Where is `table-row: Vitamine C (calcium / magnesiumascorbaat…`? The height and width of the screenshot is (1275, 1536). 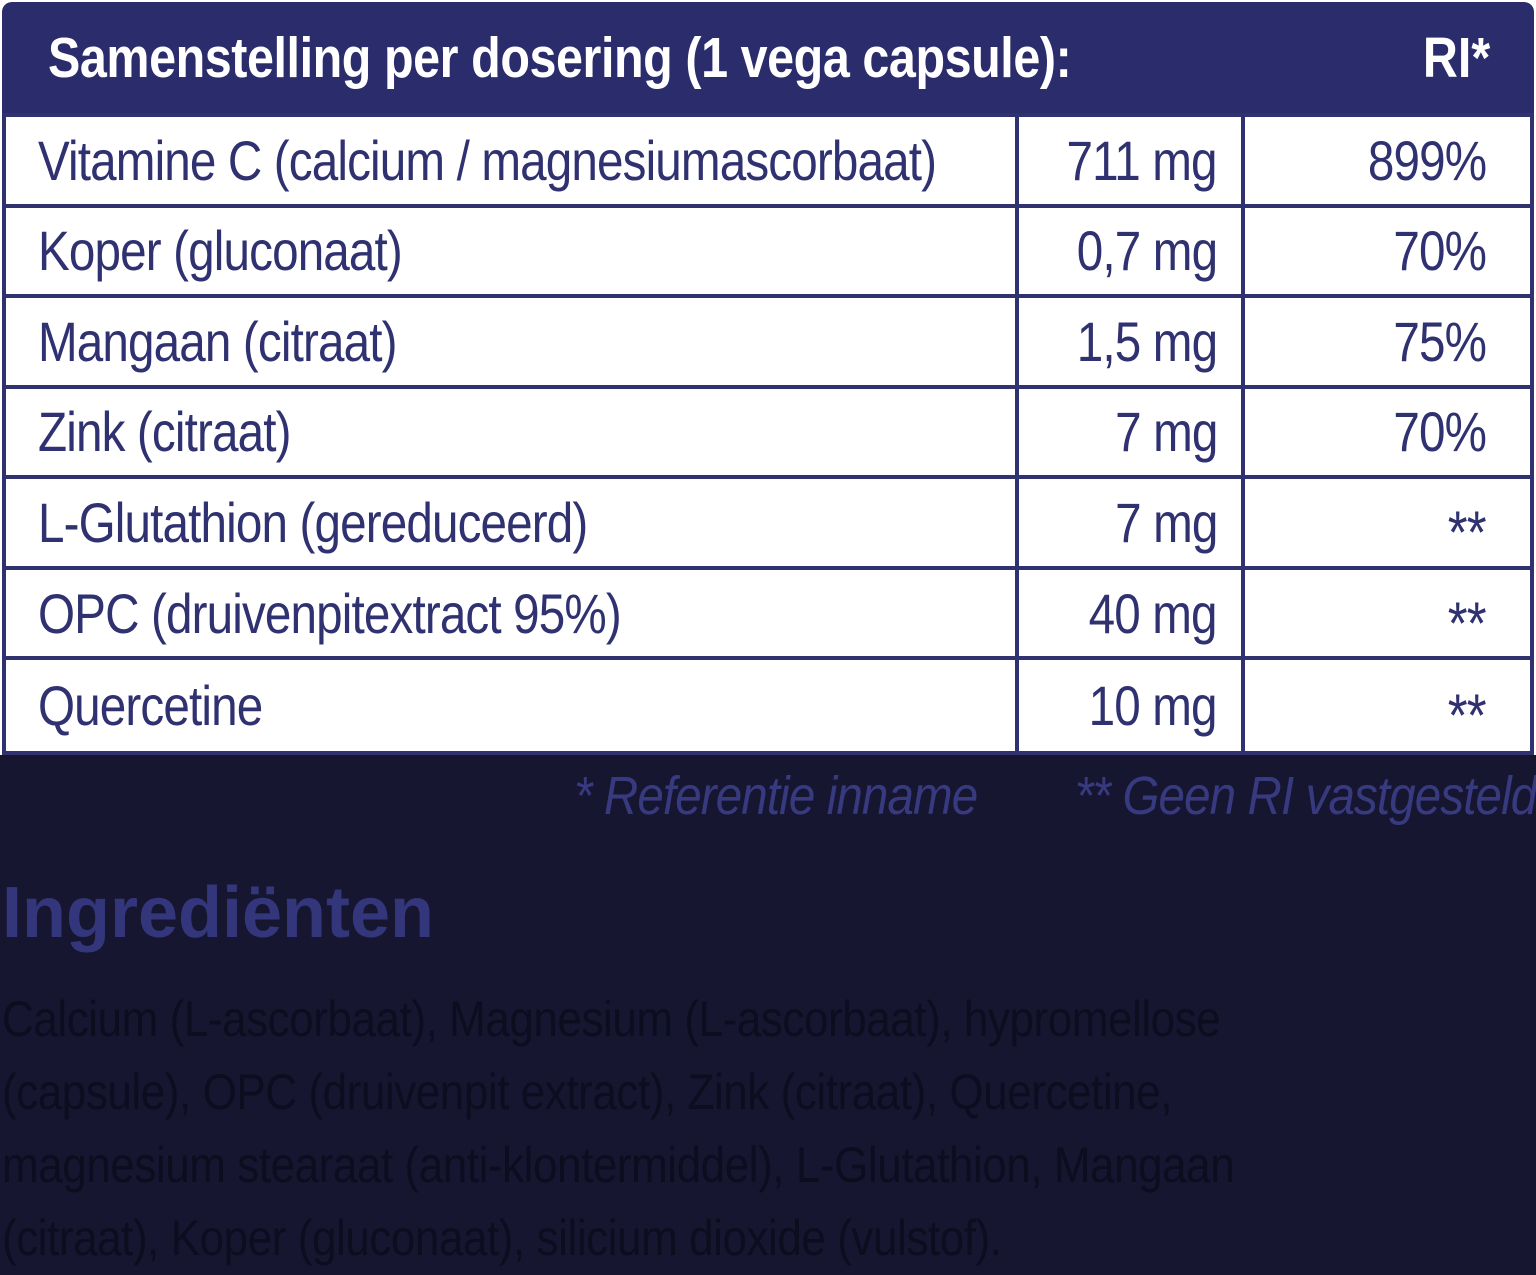 table-row: Vitamine C (calcium / magnesiumascorbaat… is located at coordinates (768, 162).